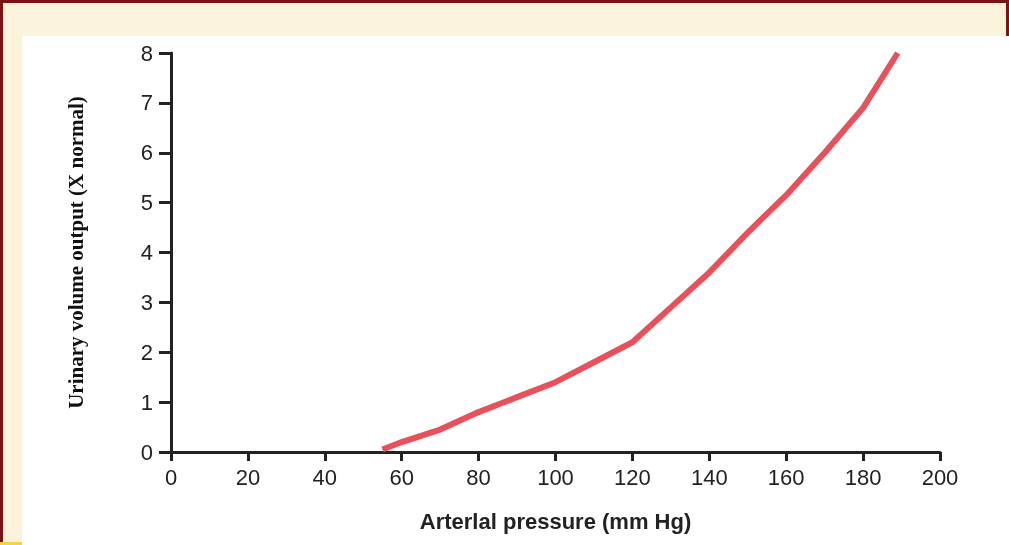 Image resolution: width=1009 pixels, height=545 pixels. What do you see at coordinates (709, 477) in the screenshot?
I see `x-tick-label: 140` at bounding box center [709, 477].